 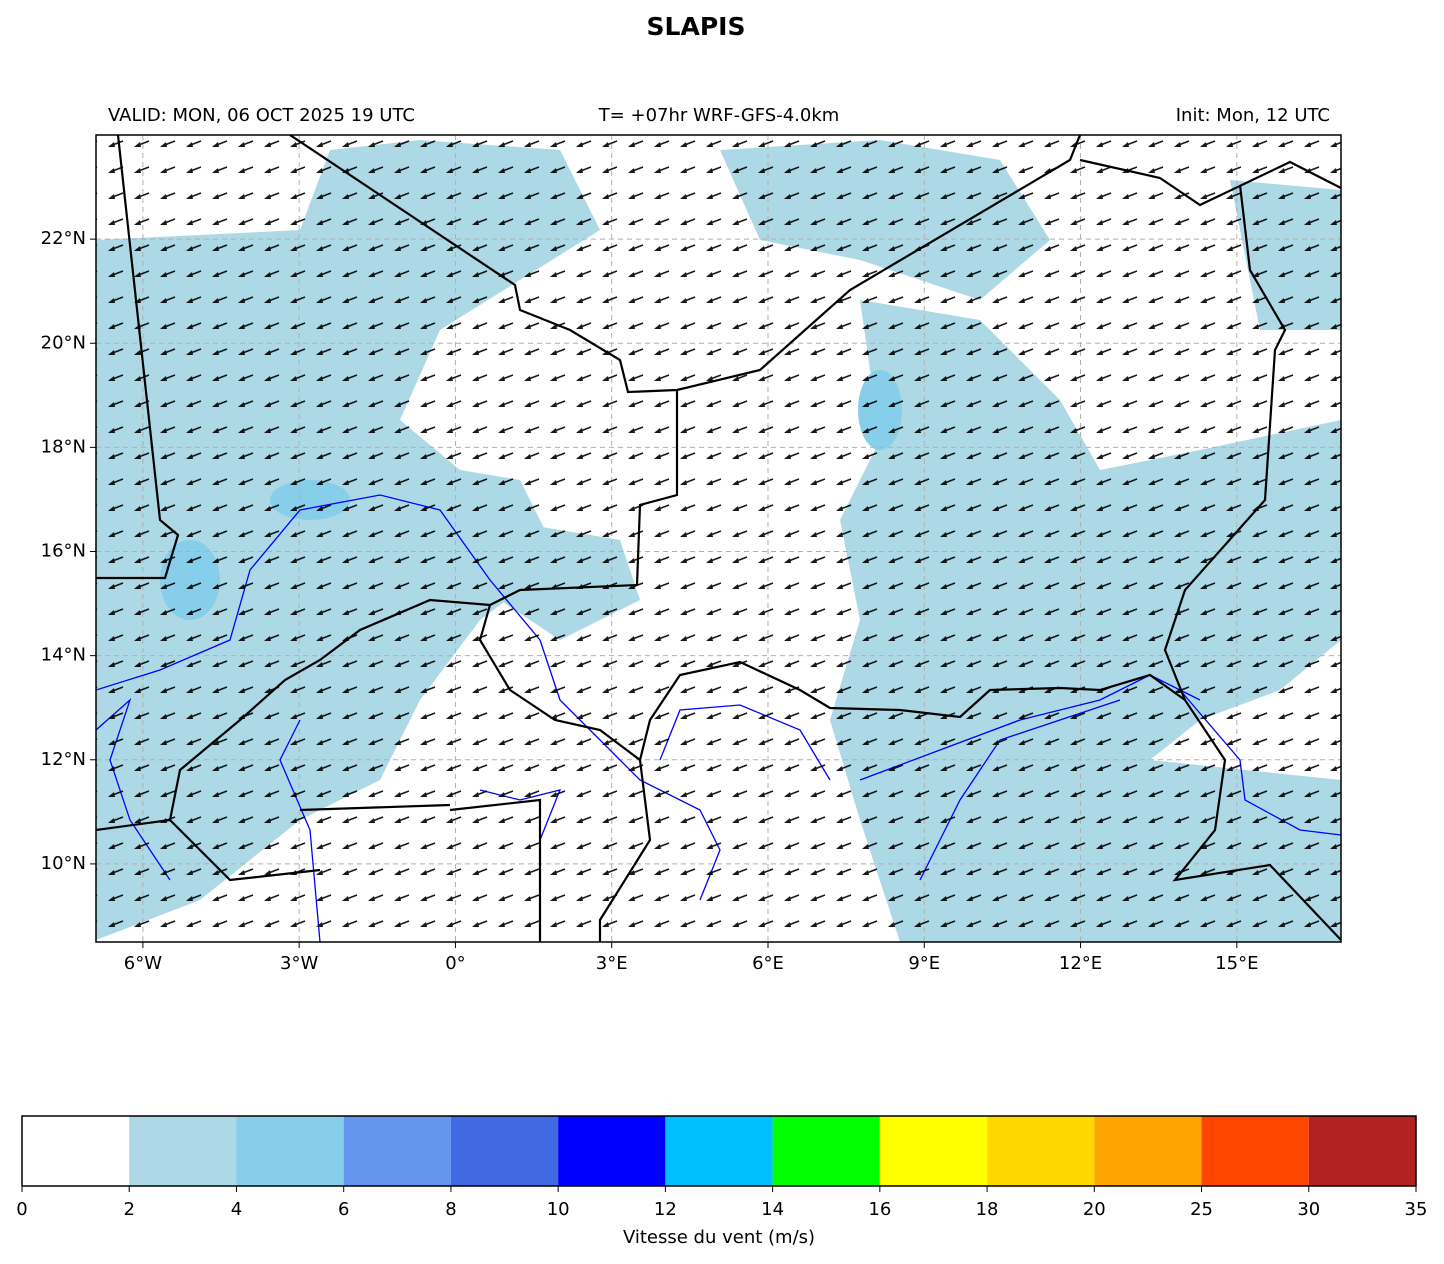 What do you see at coordinates (1236, 963) in the screenshot?
I see `x-tick-label: 15°E` at bounding box center [1236, 963].